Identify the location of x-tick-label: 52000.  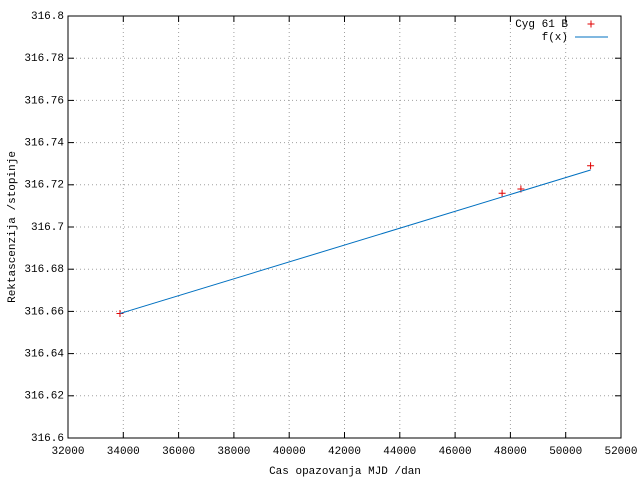
(620, 452).